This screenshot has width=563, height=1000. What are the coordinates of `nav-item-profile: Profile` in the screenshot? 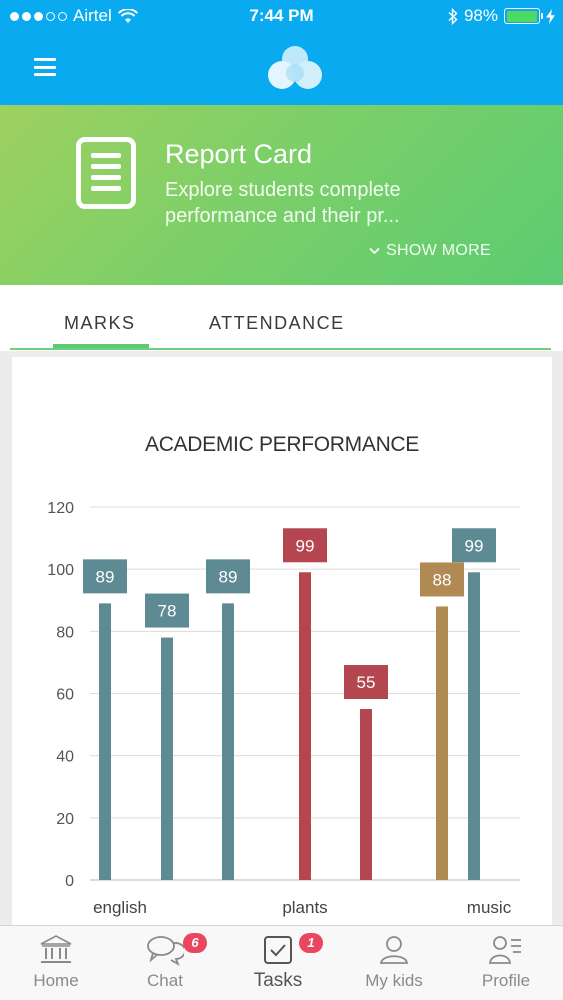 It's located at (506, 963).